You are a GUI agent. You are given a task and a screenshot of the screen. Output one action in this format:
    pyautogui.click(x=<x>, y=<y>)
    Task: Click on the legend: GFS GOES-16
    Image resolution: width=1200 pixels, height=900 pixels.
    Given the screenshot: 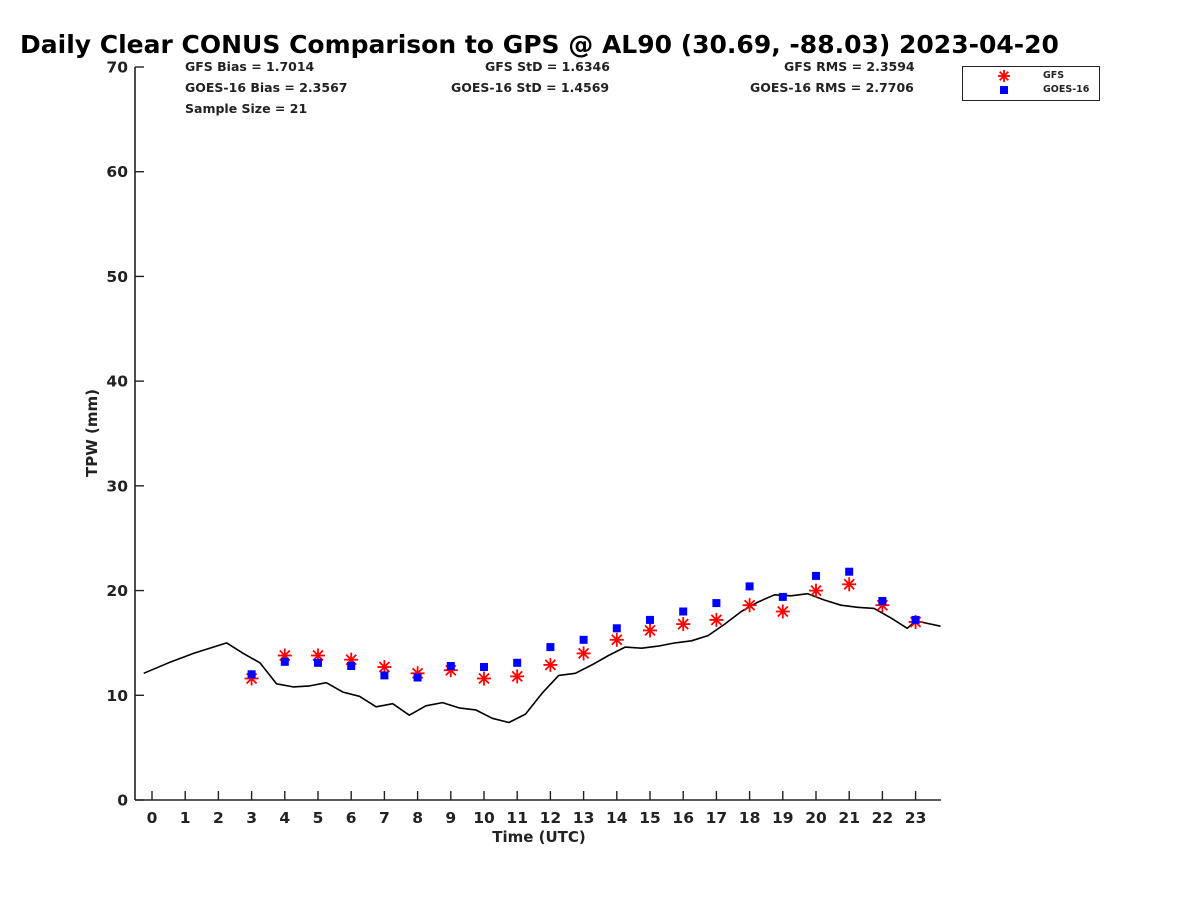 What is the action you would take?
    pyautogui.click(x=1031, y=83)
    